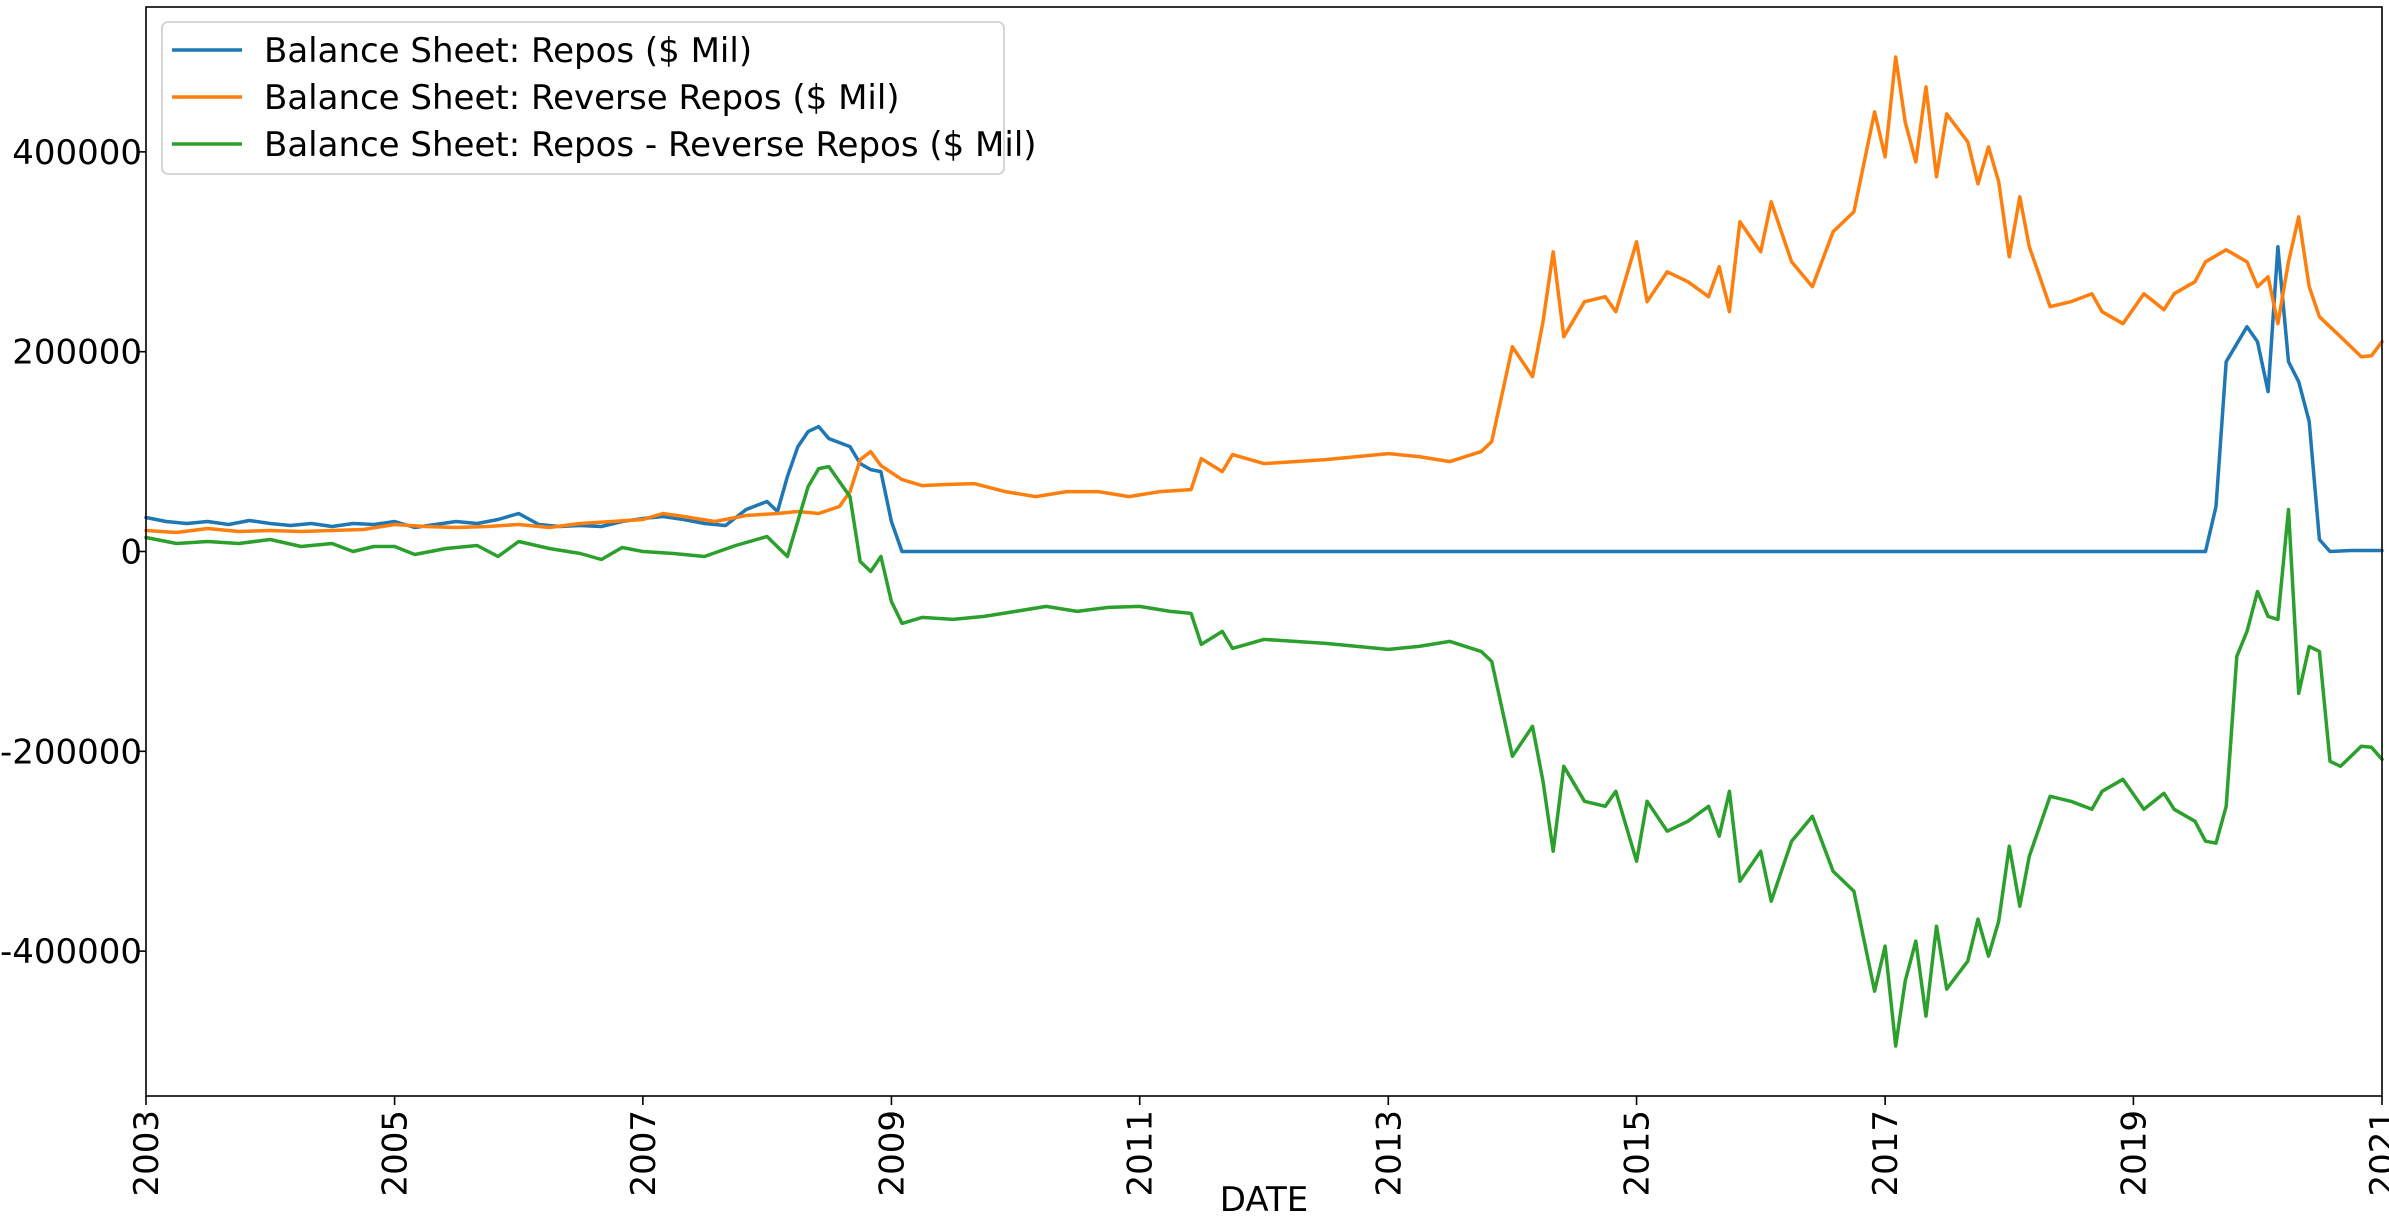 The height and width of the screenshot is (1221, 2389). I want to click on y-tick-label: -400000, so click(71, 952).